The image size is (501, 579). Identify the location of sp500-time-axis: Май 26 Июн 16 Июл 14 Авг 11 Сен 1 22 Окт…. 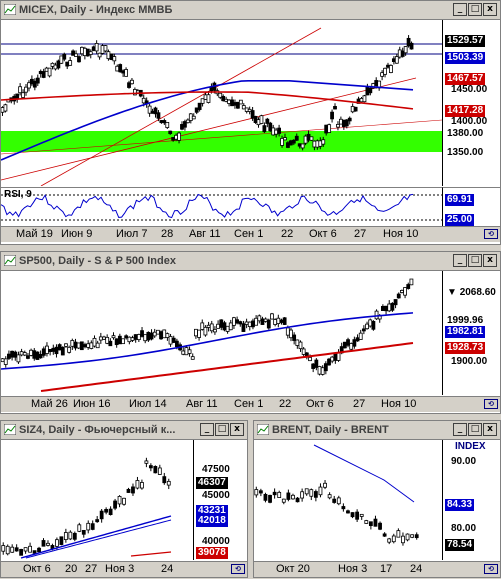
(250, 404).